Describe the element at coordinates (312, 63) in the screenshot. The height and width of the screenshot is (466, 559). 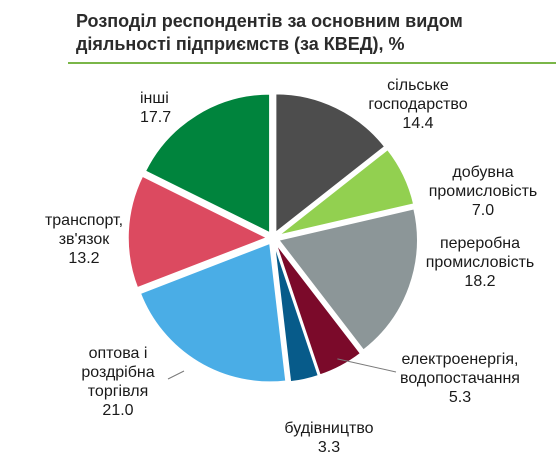
I see `title-underline` at that location.